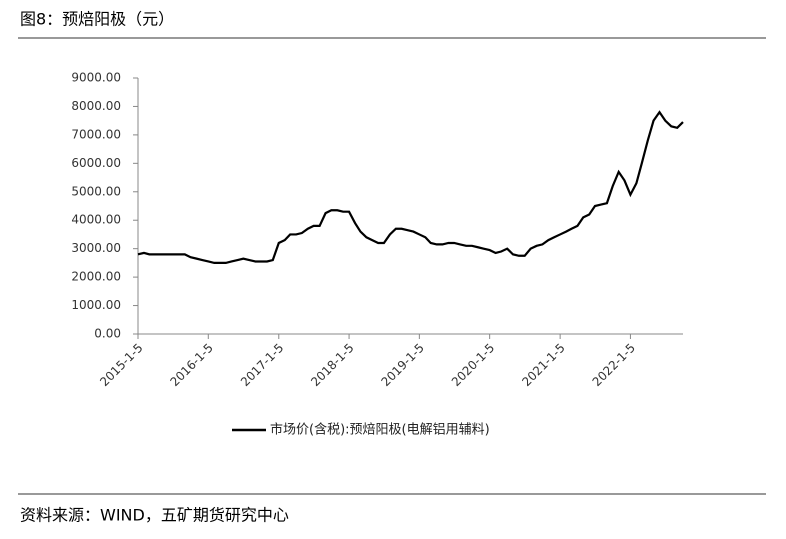  What do you see at coordinates (121, 365) in the screenshot?
I see `x-tick-label: 2015-1-5` at bounding box center [121, 365].